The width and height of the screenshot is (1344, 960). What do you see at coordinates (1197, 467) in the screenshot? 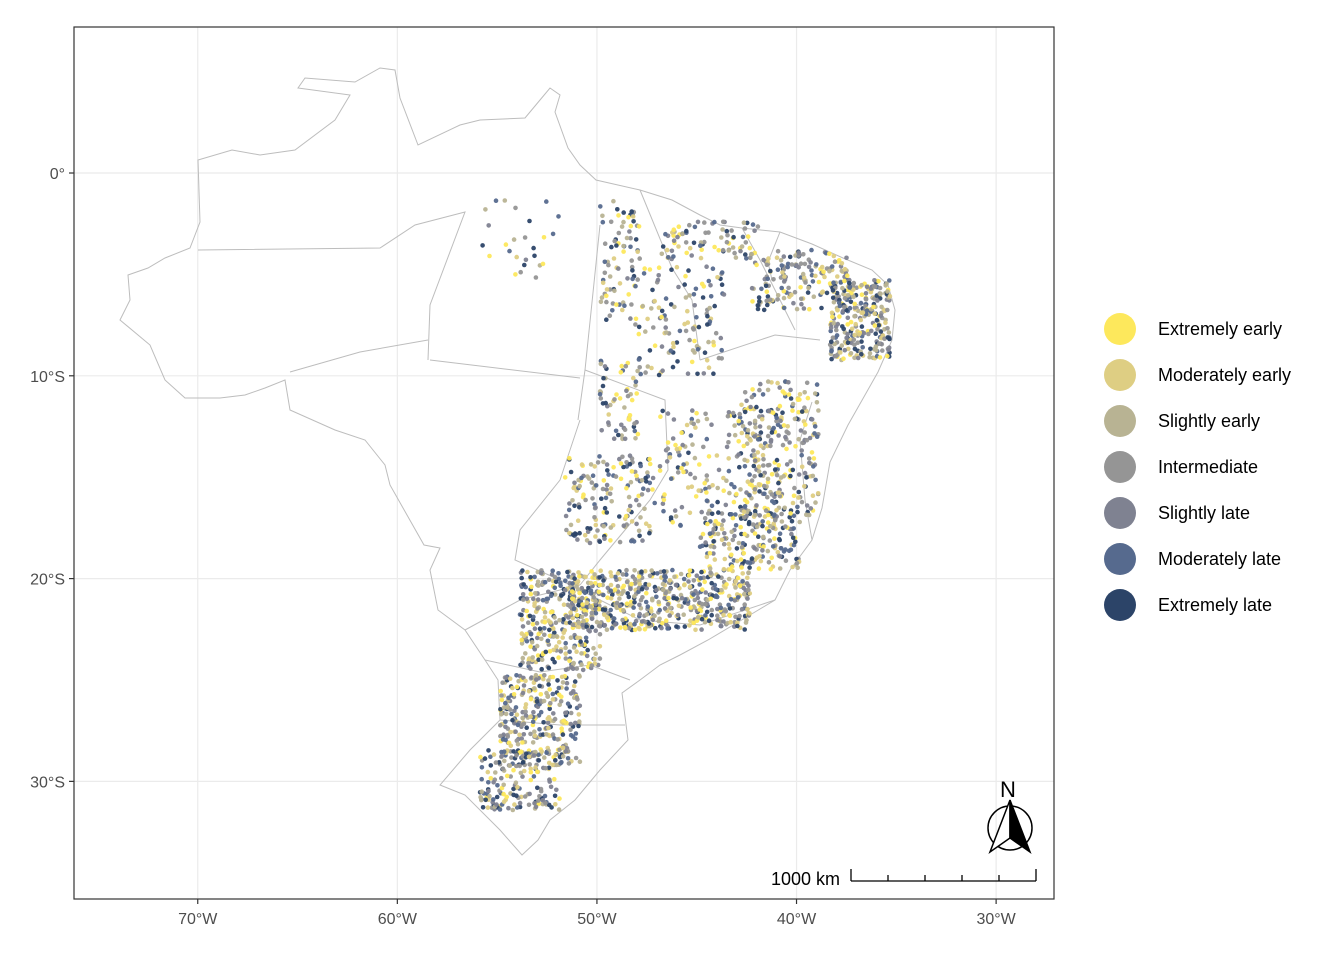
I see `legend-item: Intermediate` at bounding box center [1197, 467].